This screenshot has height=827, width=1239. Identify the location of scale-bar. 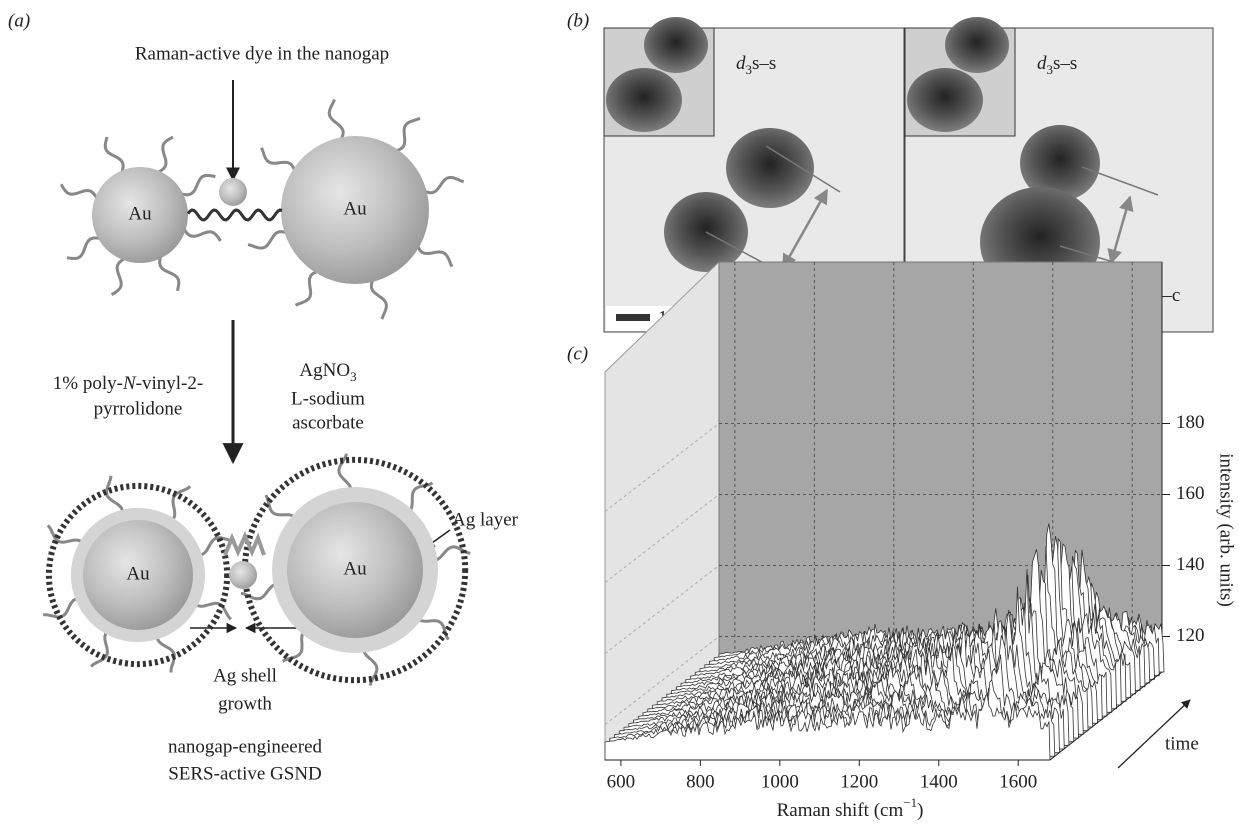
(633, 317).